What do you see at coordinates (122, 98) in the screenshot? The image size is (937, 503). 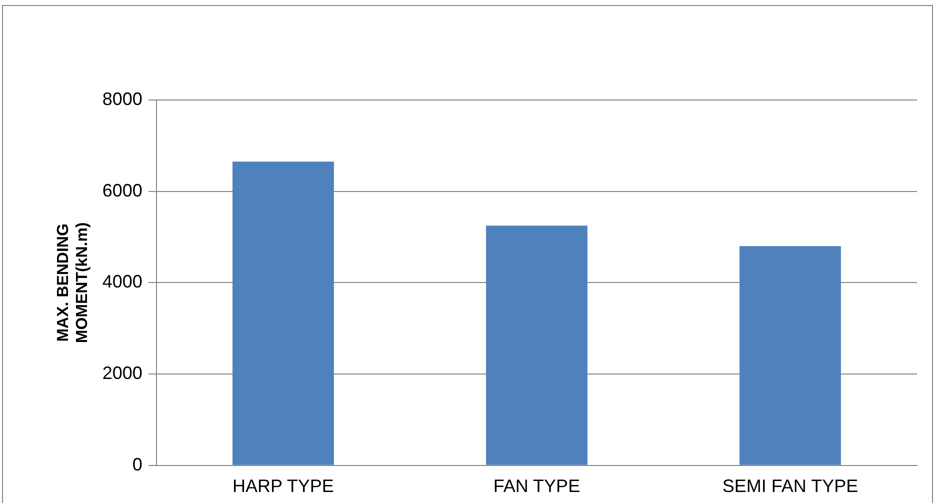 I see `y-tick-label: 8000` at bounding box center [122, 98].